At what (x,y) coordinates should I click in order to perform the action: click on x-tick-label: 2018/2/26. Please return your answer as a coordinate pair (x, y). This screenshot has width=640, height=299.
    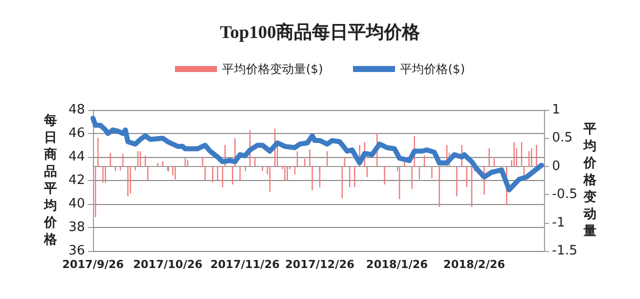
    Looking at the image, I should click on (474, 264).